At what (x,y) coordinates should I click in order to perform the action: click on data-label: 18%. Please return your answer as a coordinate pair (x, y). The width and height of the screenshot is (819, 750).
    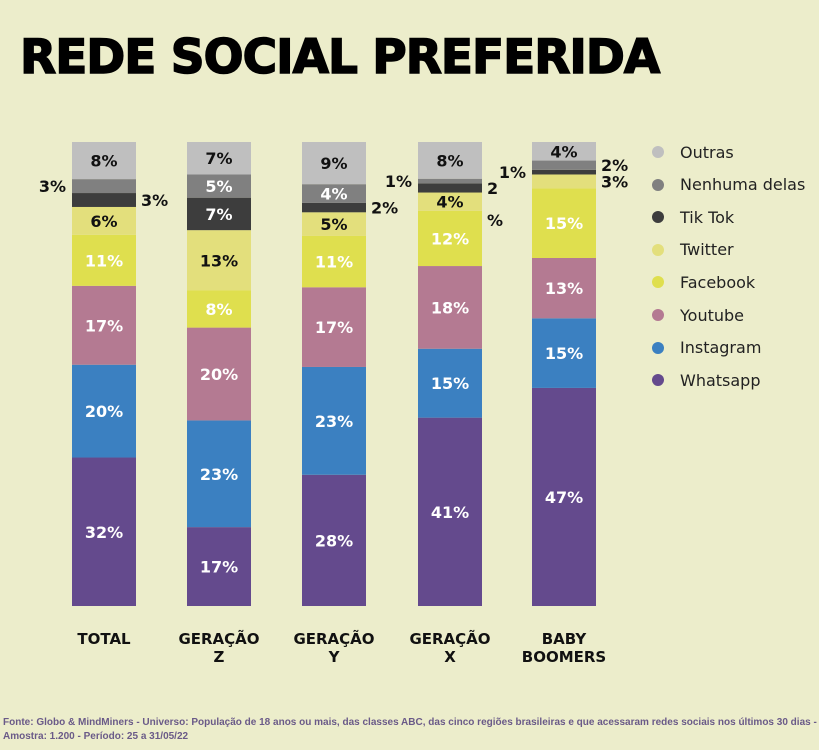
    Looking at the image, I should click on (450, 307).